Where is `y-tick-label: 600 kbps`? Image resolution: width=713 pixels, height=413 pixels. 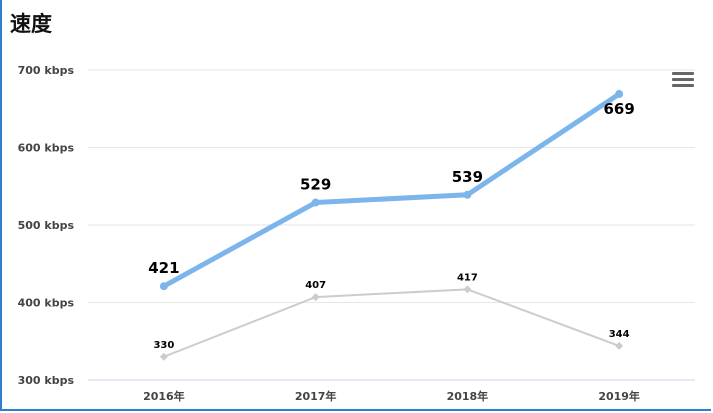 y-tick-label: 600 kbps is located at coordinates (46, 148).